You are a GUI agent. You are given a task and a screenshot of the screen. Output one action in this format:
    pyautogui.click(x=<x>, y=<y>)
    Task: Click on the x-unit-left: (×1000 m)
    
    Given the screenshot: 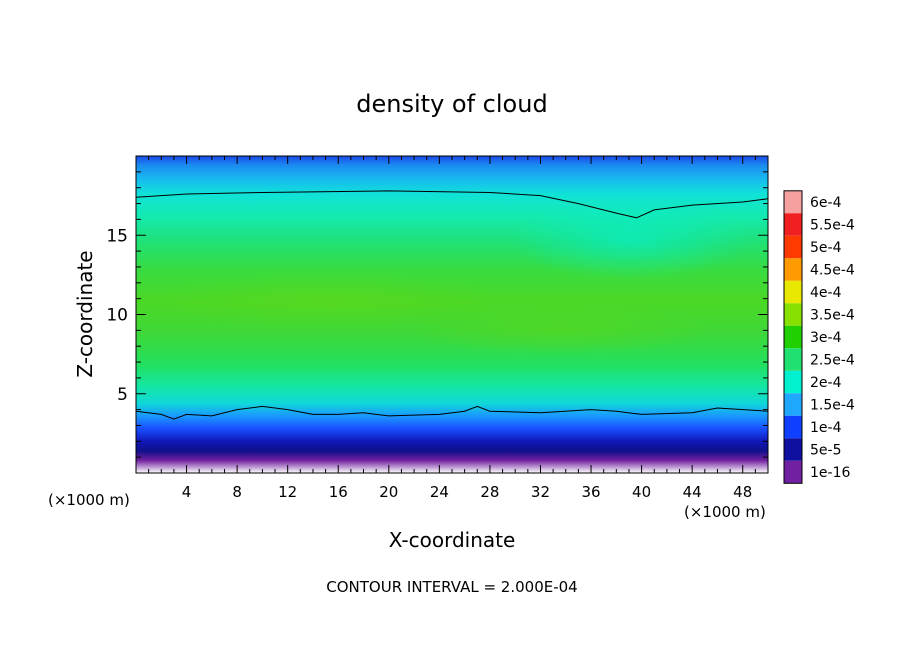 What is the action you would take?
    pyautogui.click(x=89, y=500)
    